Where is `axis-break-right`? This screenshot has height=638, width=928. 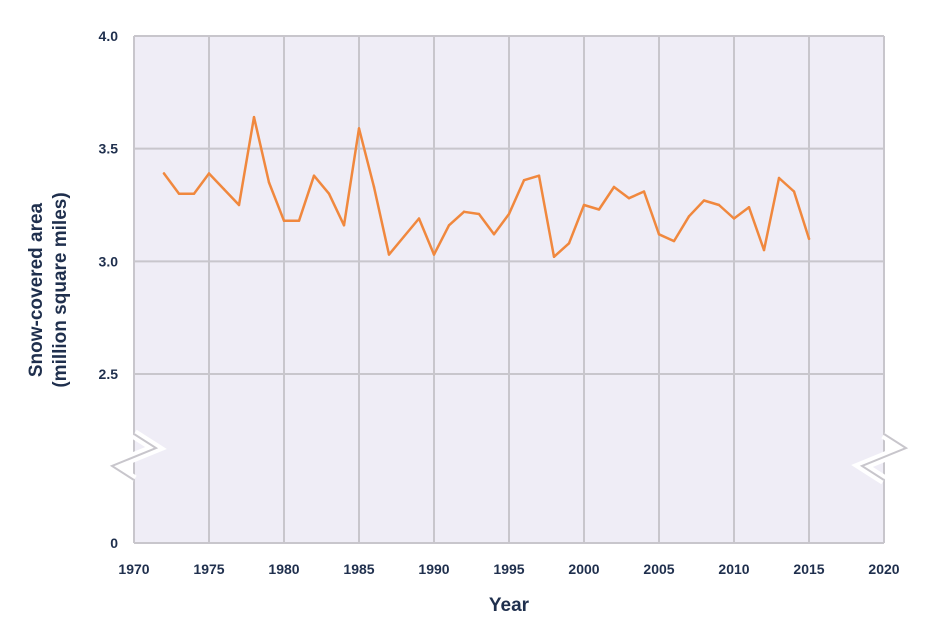
axis-break-right is located at coordinates (884, 457).